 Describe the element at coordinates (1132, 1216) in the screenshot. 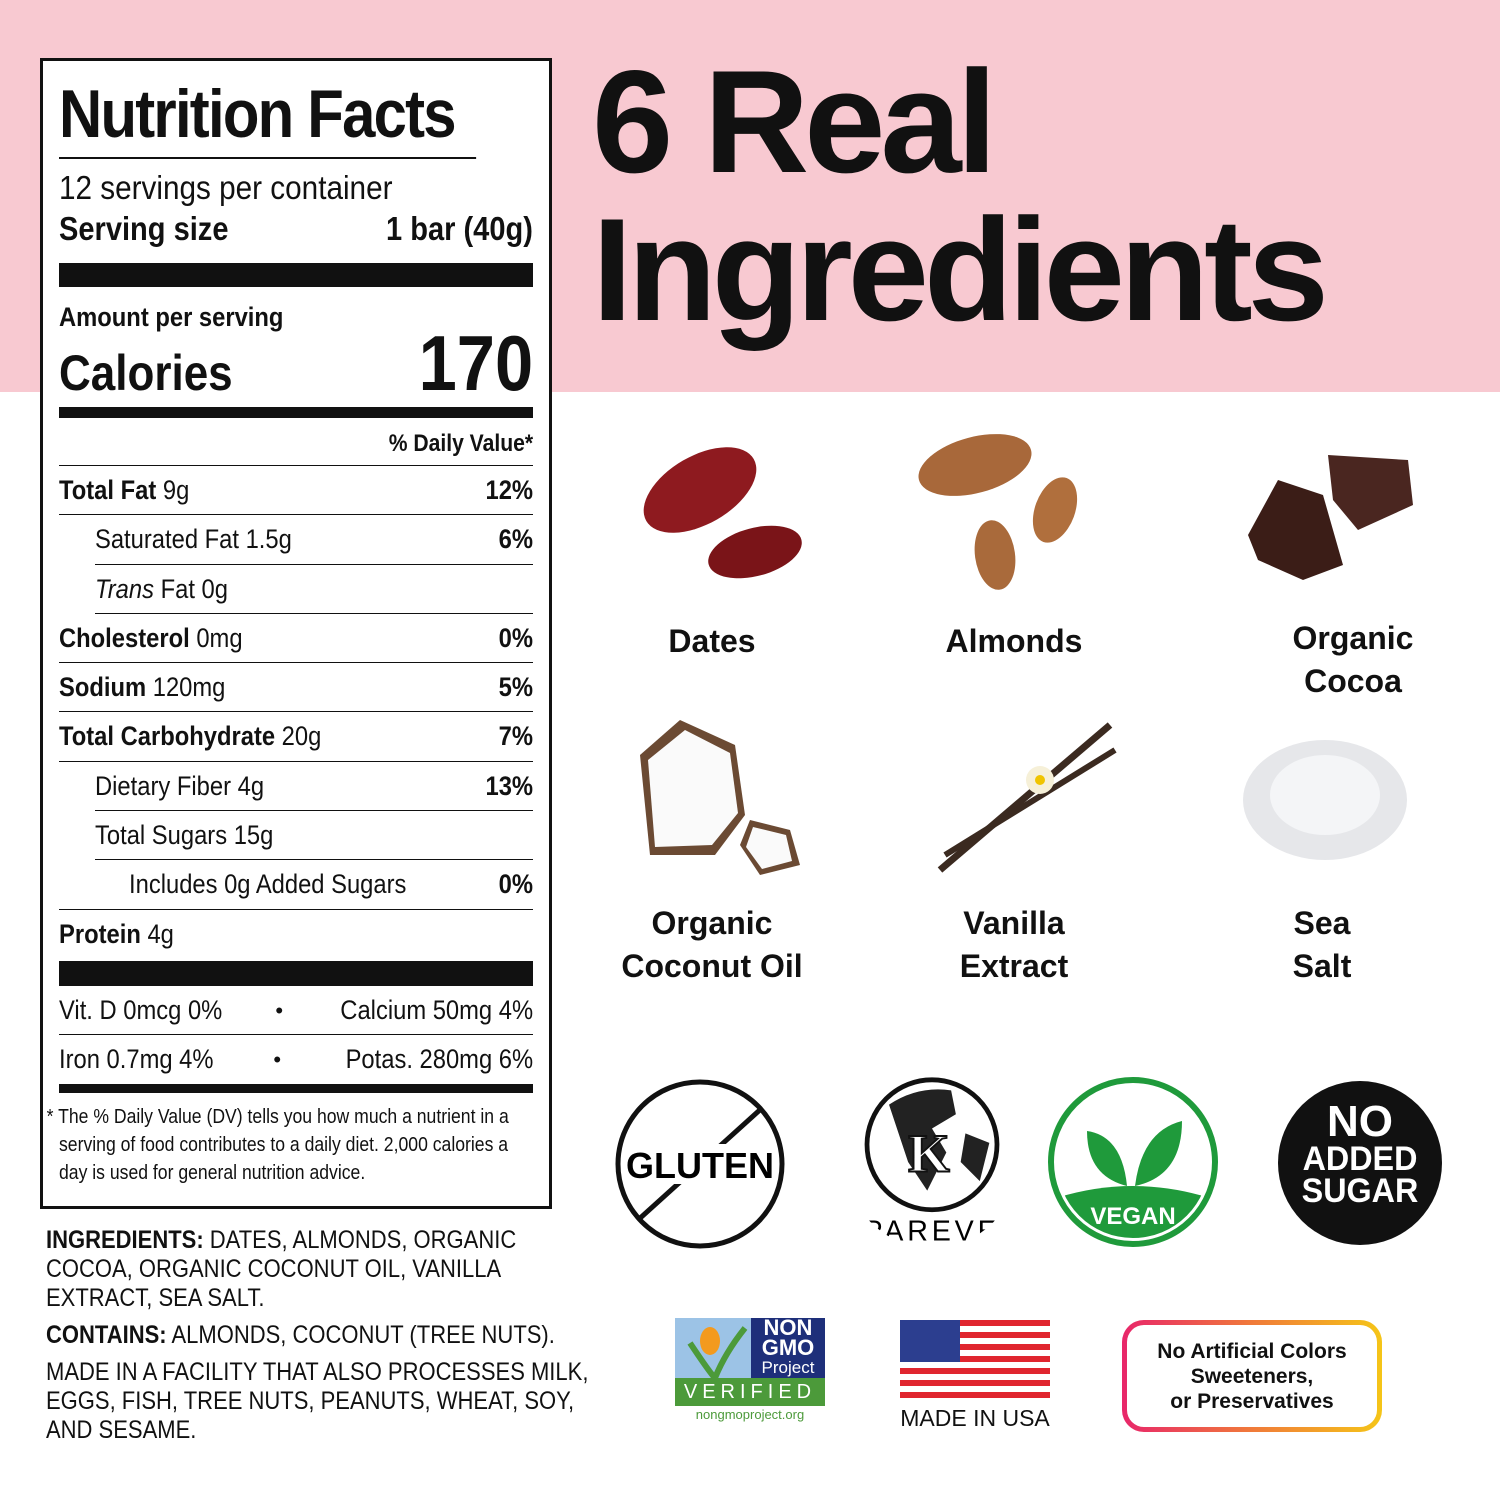

I see `vegan-text: VEGAN` at that location.